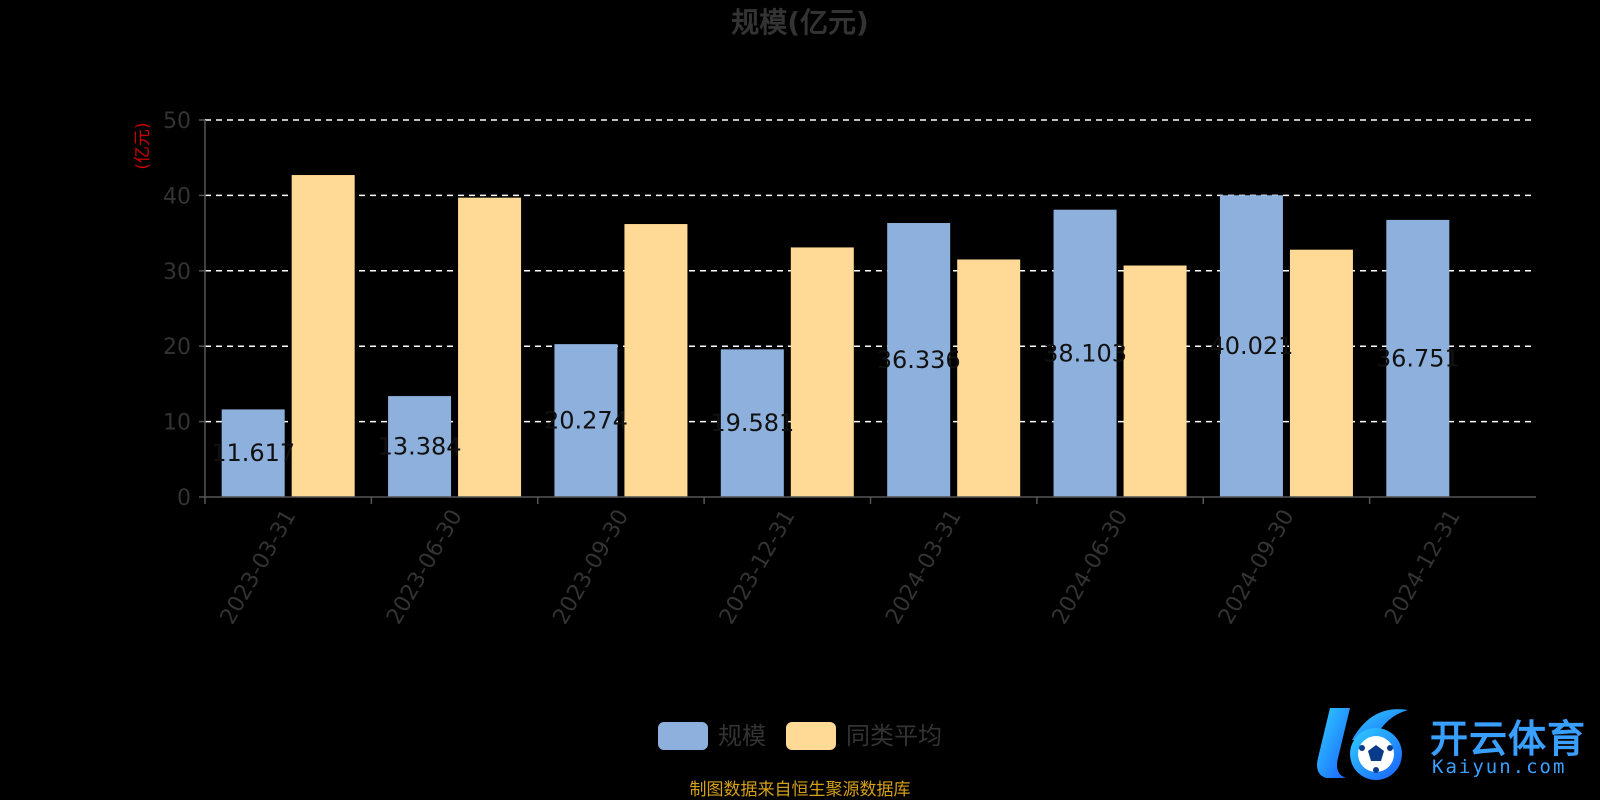 Image resolution: width=1600 pixels, height=800 pixels. I want to click on chart-title: 规模(亿元), so click(800, 22).